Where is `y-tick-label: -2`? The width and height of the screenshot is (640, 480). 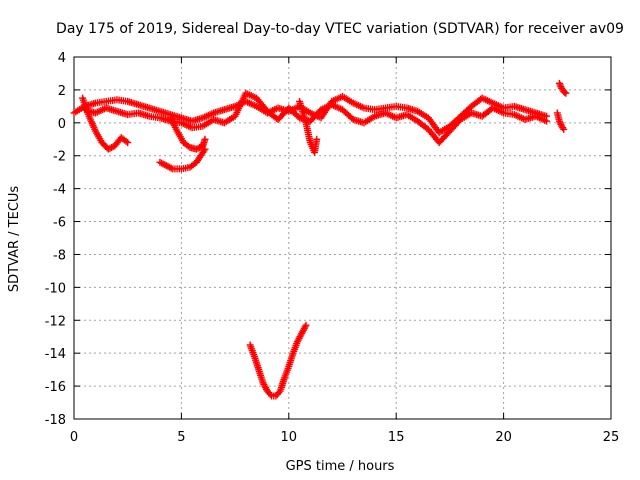 y-tick-label: -2 is located at coordinates (59, 157).